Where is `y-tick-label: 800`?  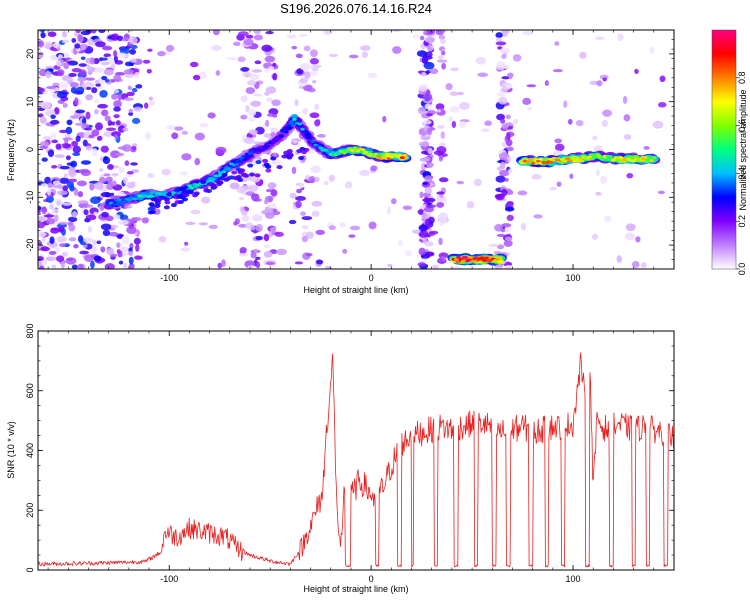 y-tick-label: 800 is located at coordinates (30, 330).